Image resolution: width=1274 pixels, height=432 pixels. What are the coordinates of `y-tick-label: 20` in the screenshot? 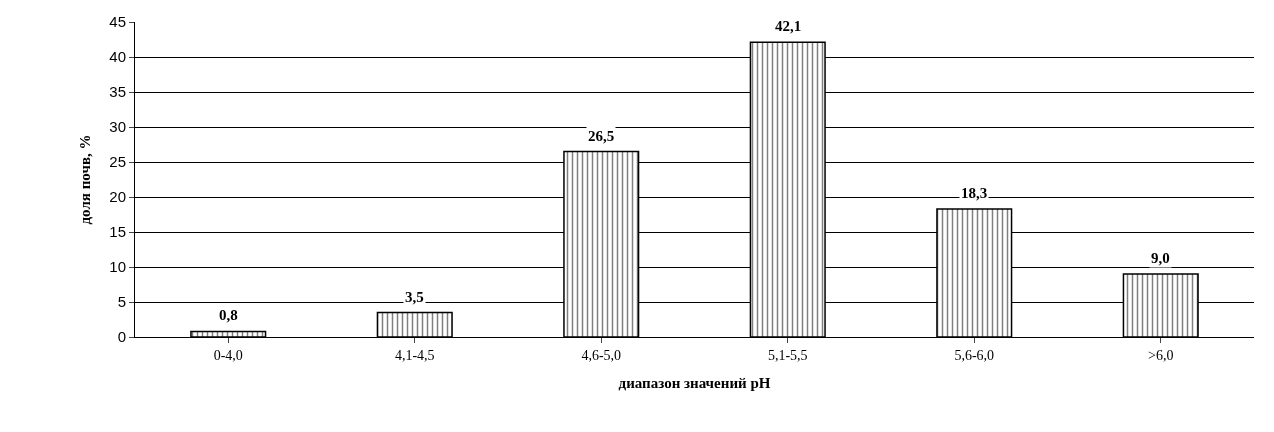 It's located at (117, 197).